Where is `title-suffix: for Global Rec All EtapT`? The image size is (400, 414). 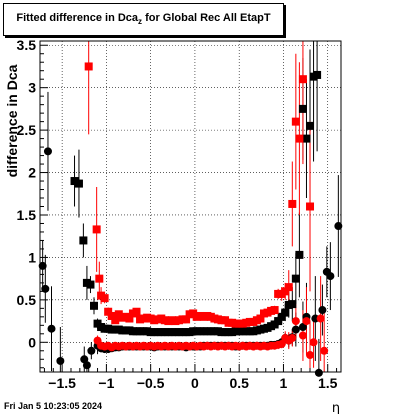 title-suffix: for Global Rec All EtapT is located at coordinates (206, 18).